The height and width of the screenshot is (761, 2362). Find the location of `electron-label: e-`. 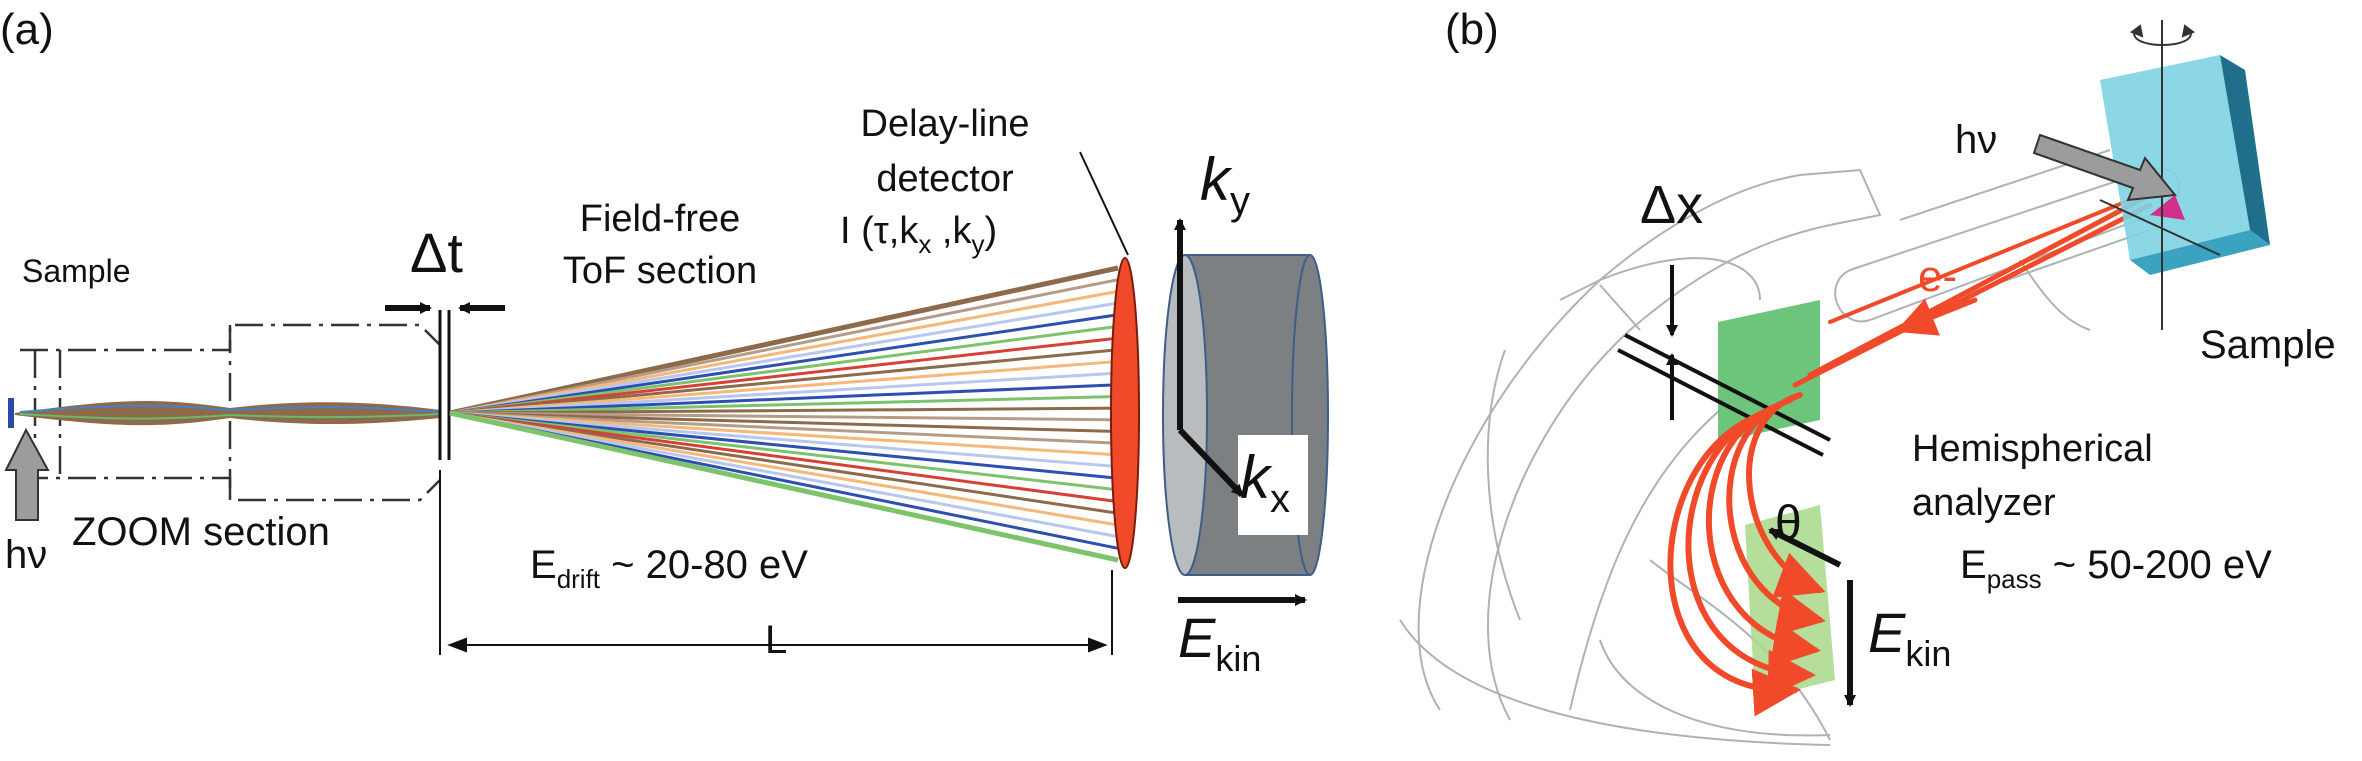

electron-label: e- is located at coordinates (1938, 276).